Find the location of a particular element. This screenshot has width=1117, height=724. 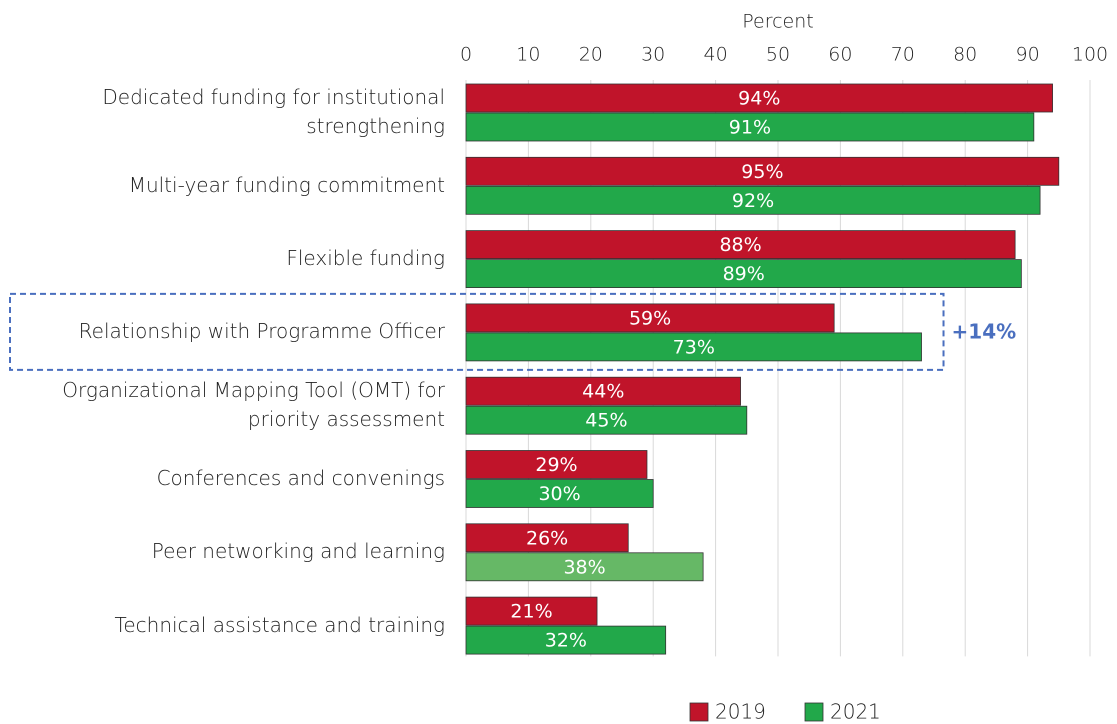

annotation: +14% is located at coordinates (984, 331).